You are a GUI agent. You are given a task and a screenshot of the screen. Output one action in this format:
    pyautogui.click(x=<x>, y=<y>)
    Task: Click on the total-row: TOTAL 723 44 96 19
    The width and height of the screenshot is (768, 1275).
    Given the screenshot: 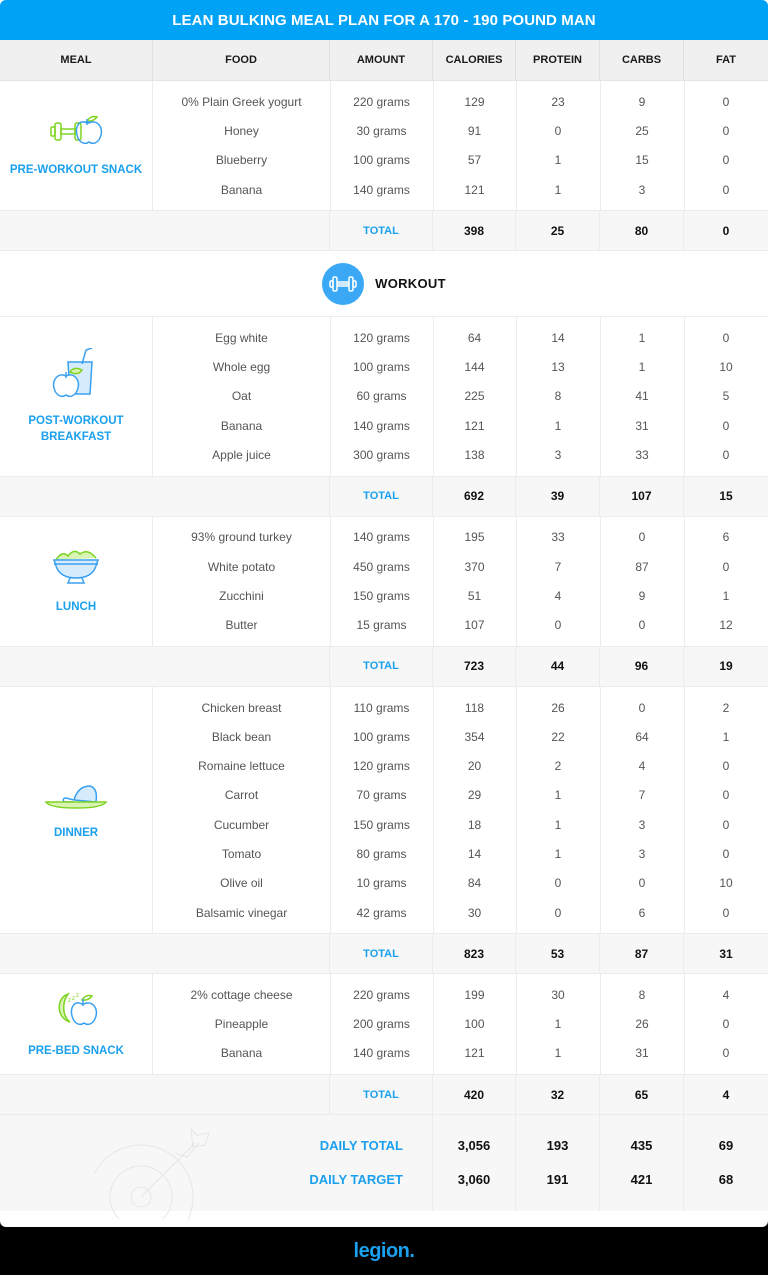 What is the action you would take?
    pyautogui.click(x=384, y=666)
    